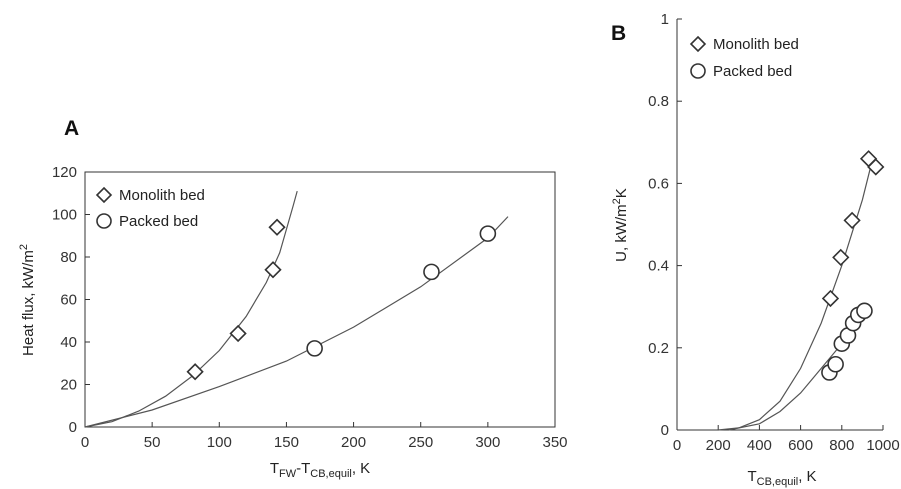  I want to click on panel-b-y-tick-label: 0.4, so click(658, 266).